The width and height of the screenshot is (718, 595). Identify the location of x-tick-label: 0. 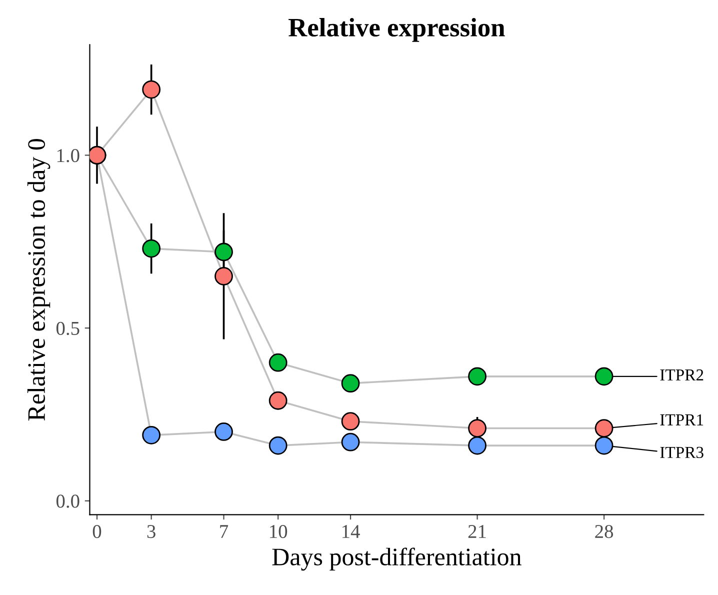
(97, 531).